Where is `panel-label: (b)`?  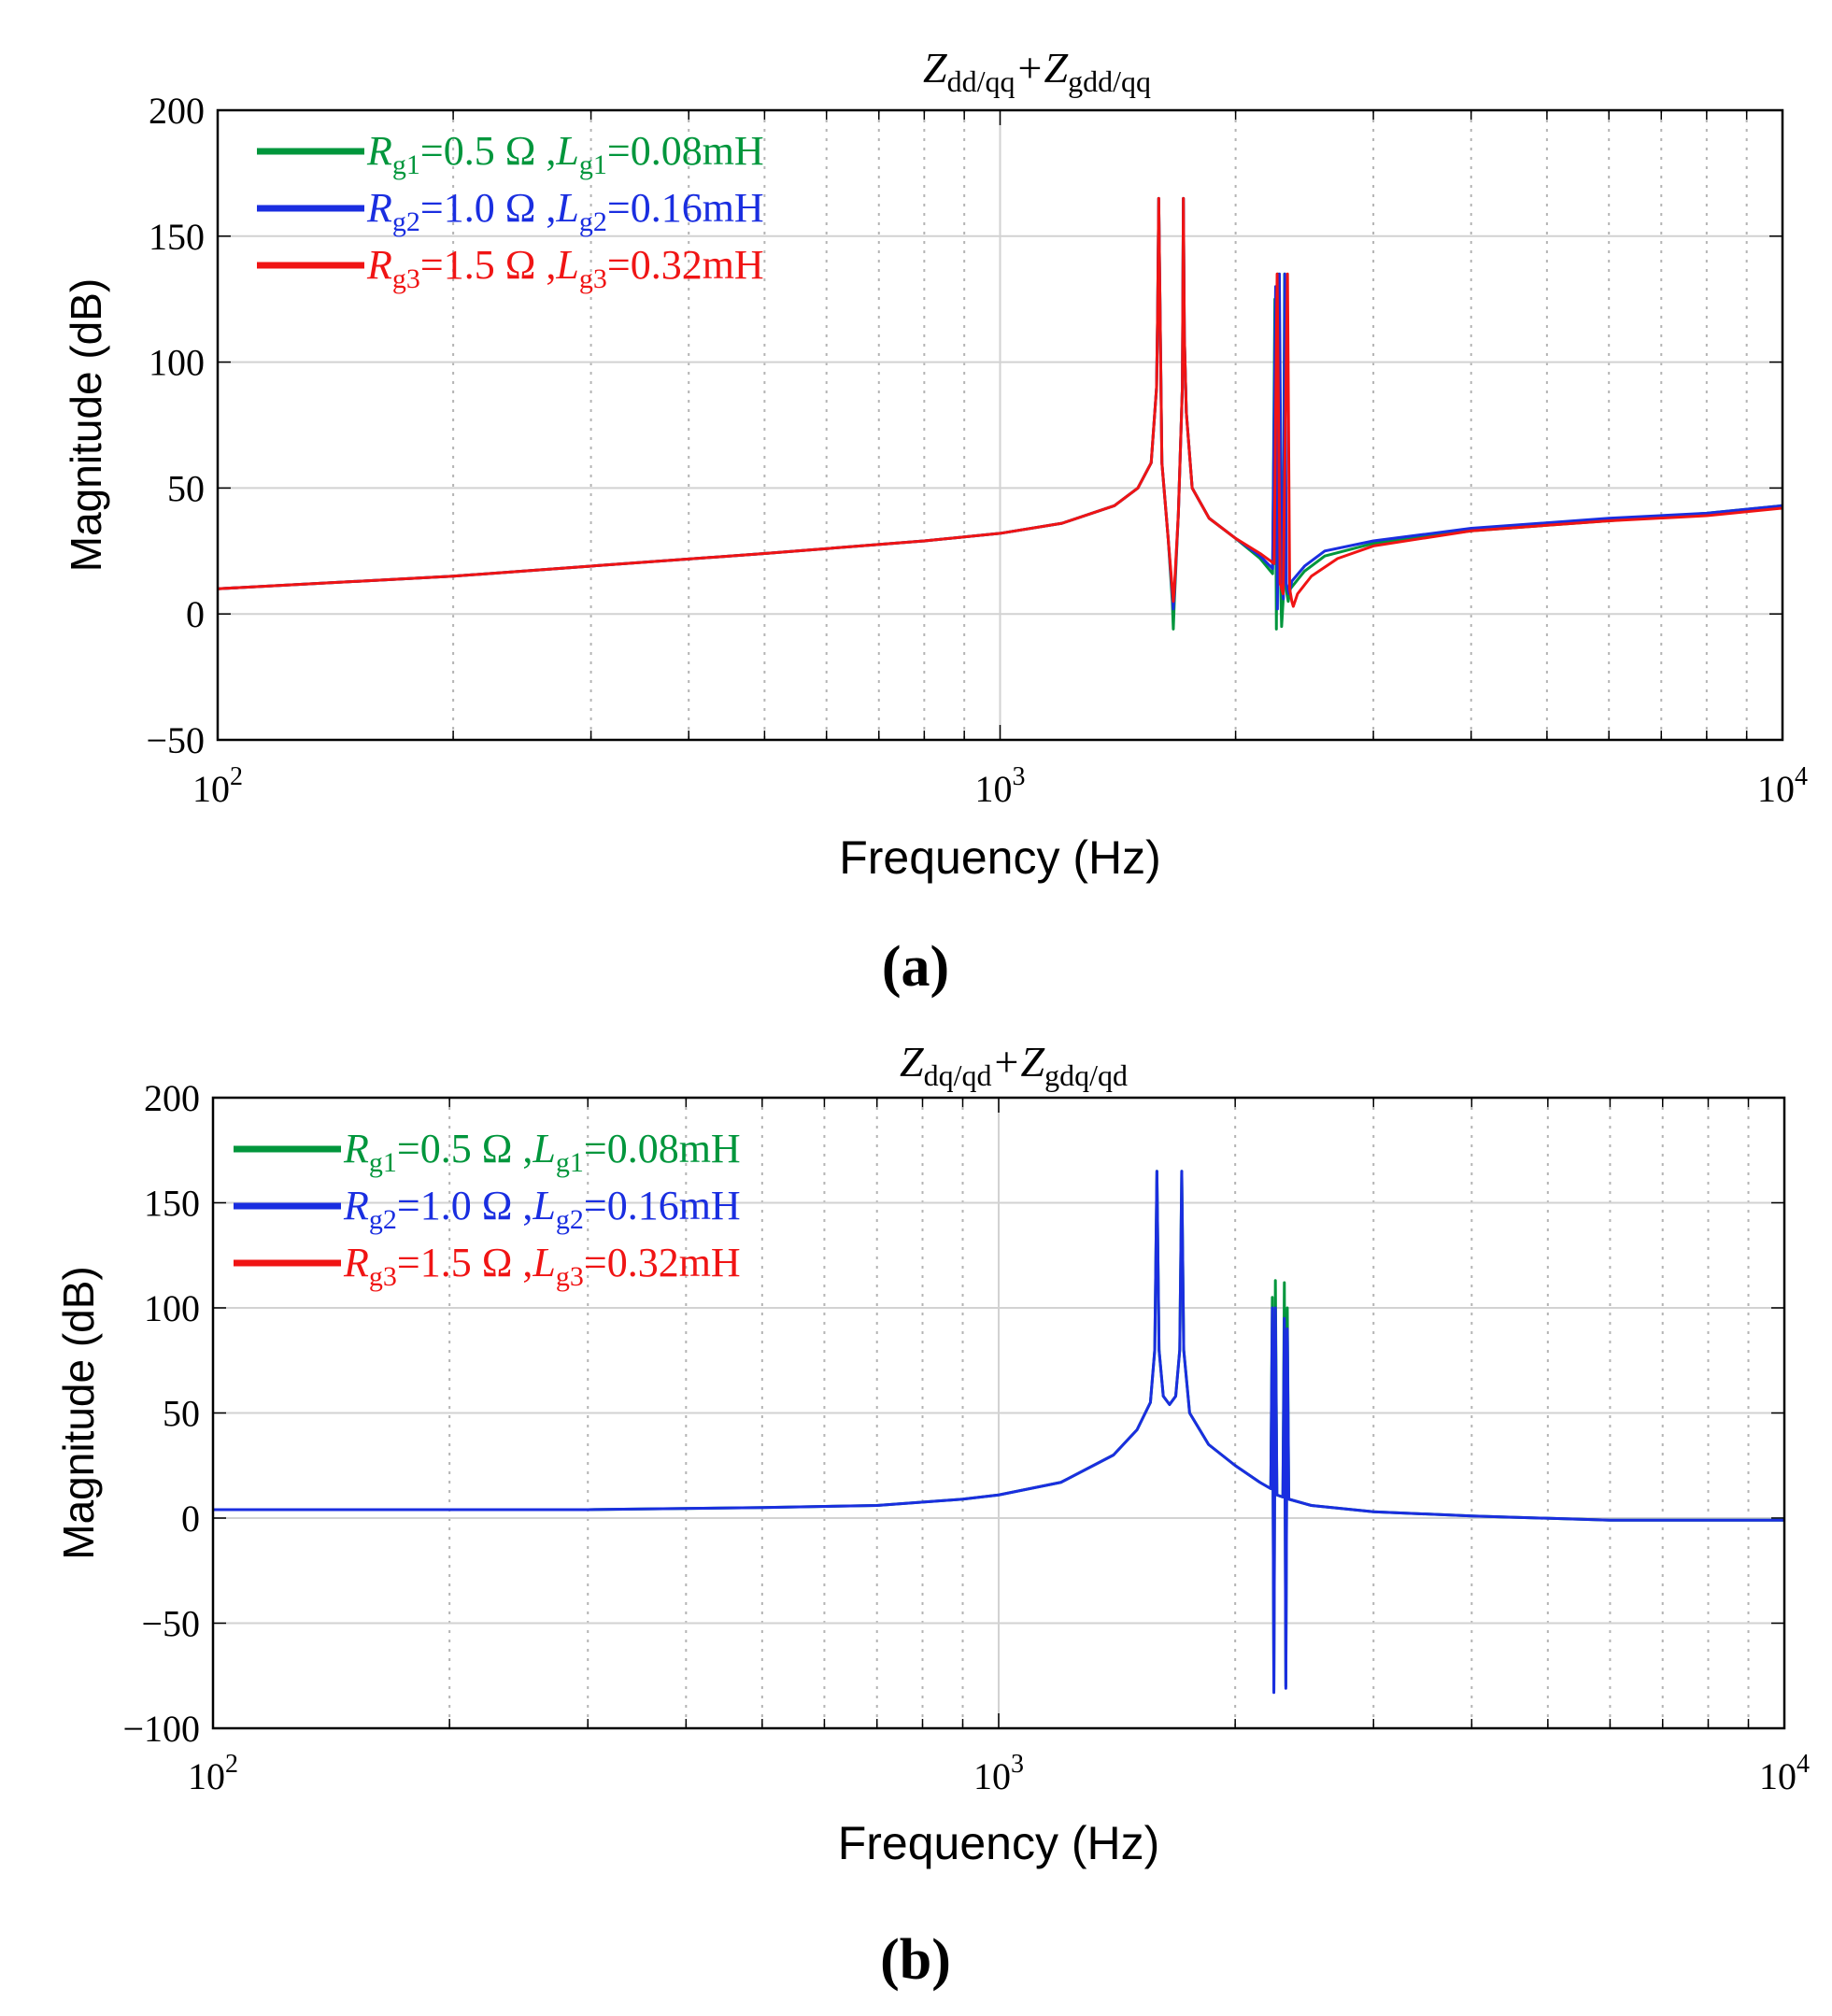
panel-label: (b) is located at coordinates (915, 1960).